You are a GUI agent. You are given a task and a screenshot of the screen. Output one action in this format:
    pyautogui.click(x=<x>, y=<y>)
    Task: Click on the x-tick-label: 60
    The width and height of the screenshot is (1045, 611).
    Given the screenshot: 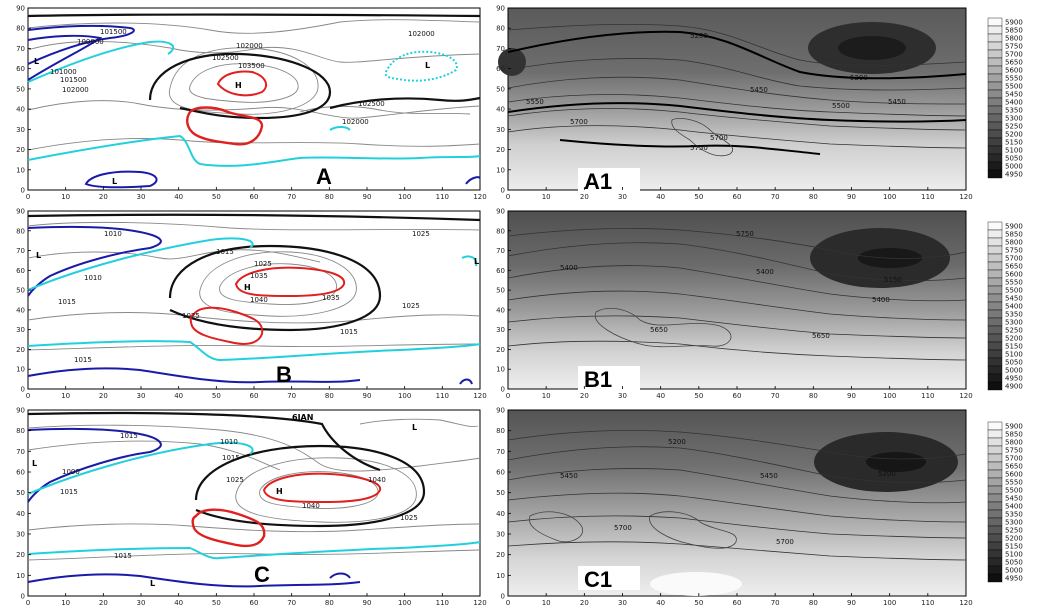 What is the action you would take?
    pyautogui.click(x=254, y=396)
    